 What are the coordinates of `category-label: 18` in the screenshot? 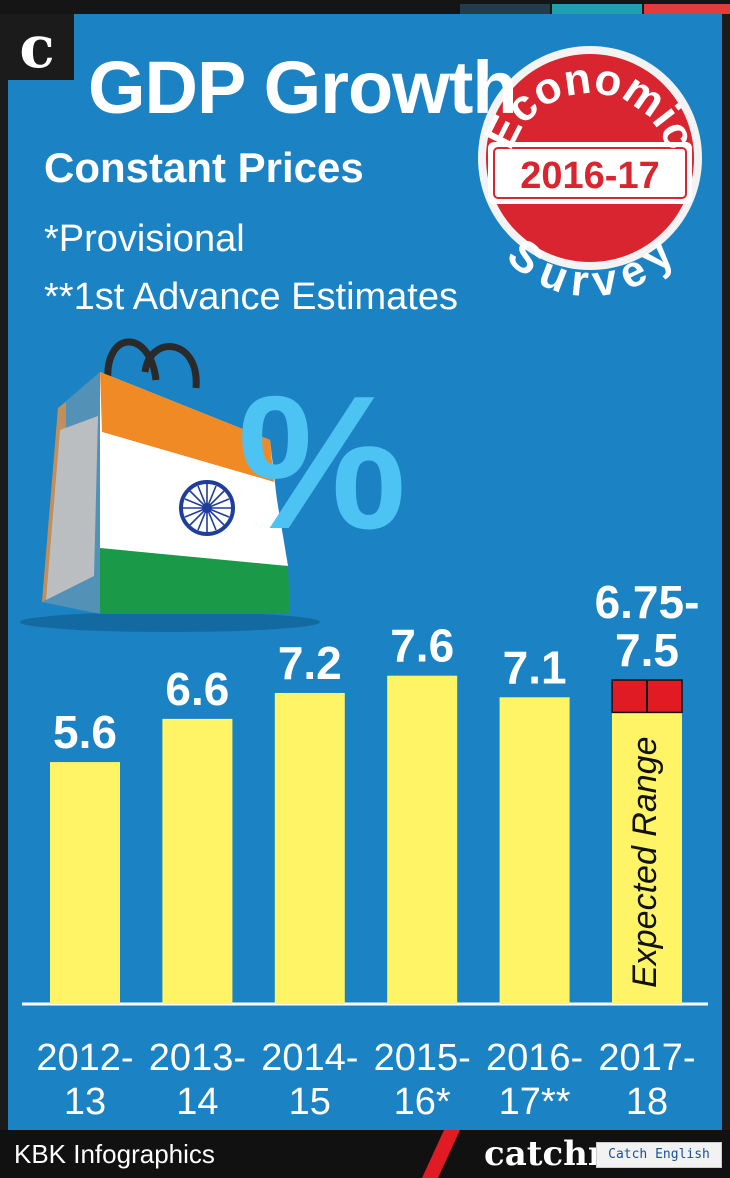 It's located at (647, 1102).